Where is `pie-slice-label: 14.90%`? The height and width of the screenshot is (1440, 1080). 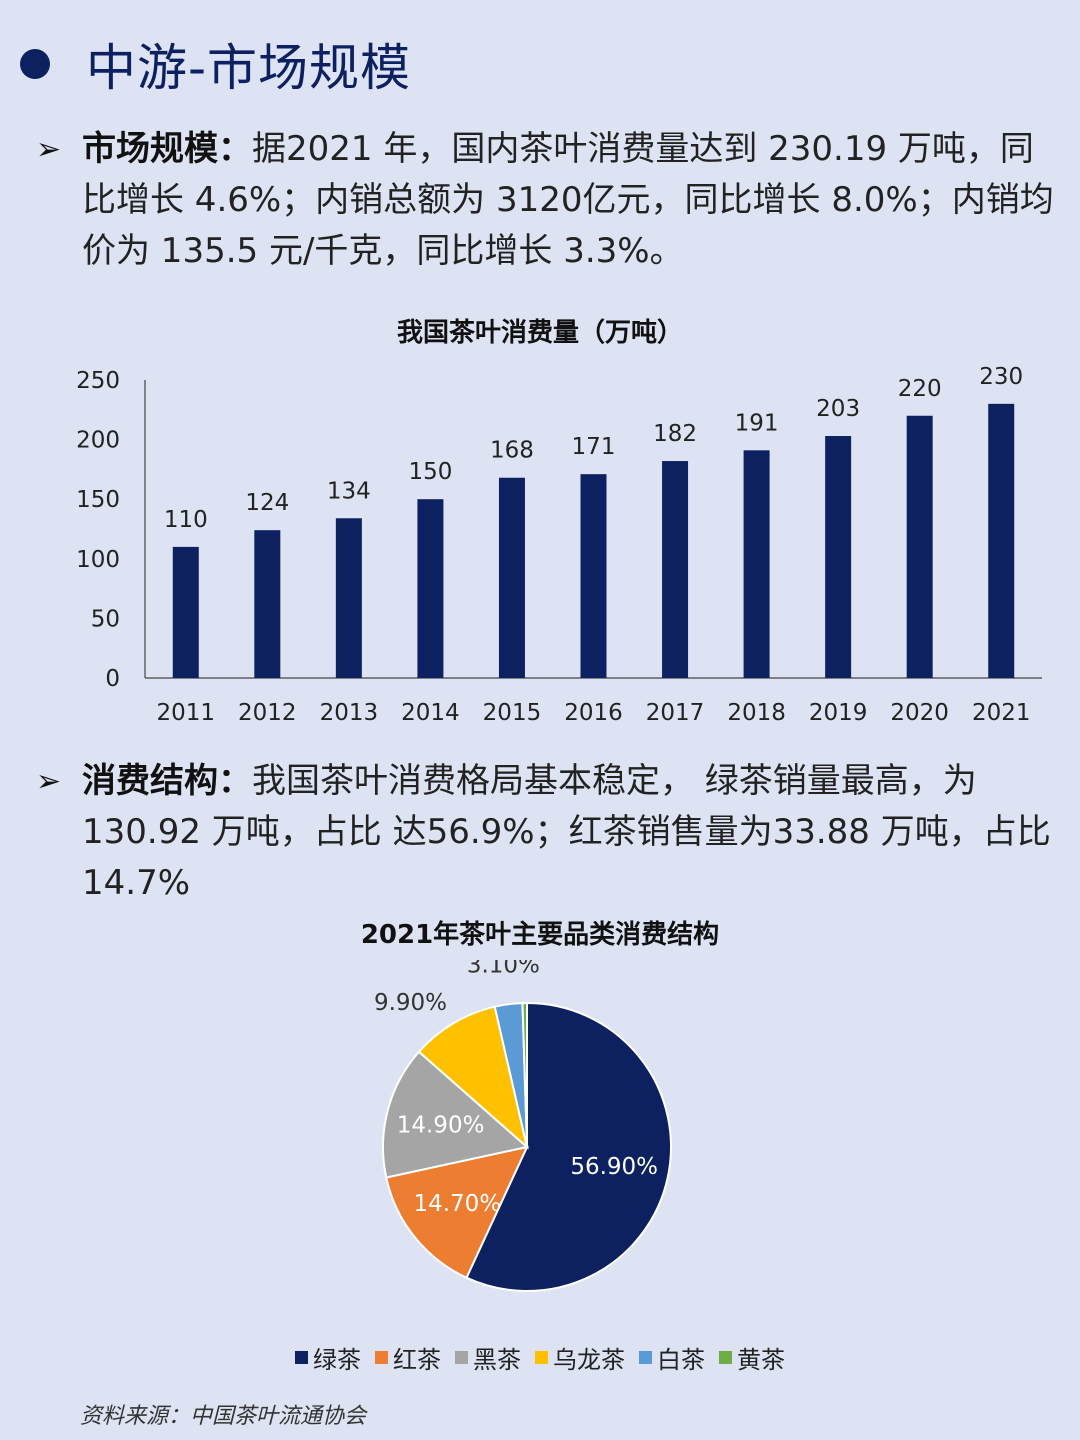 pie-slice-label: 14.90% is located at coordinates (441, 1126).